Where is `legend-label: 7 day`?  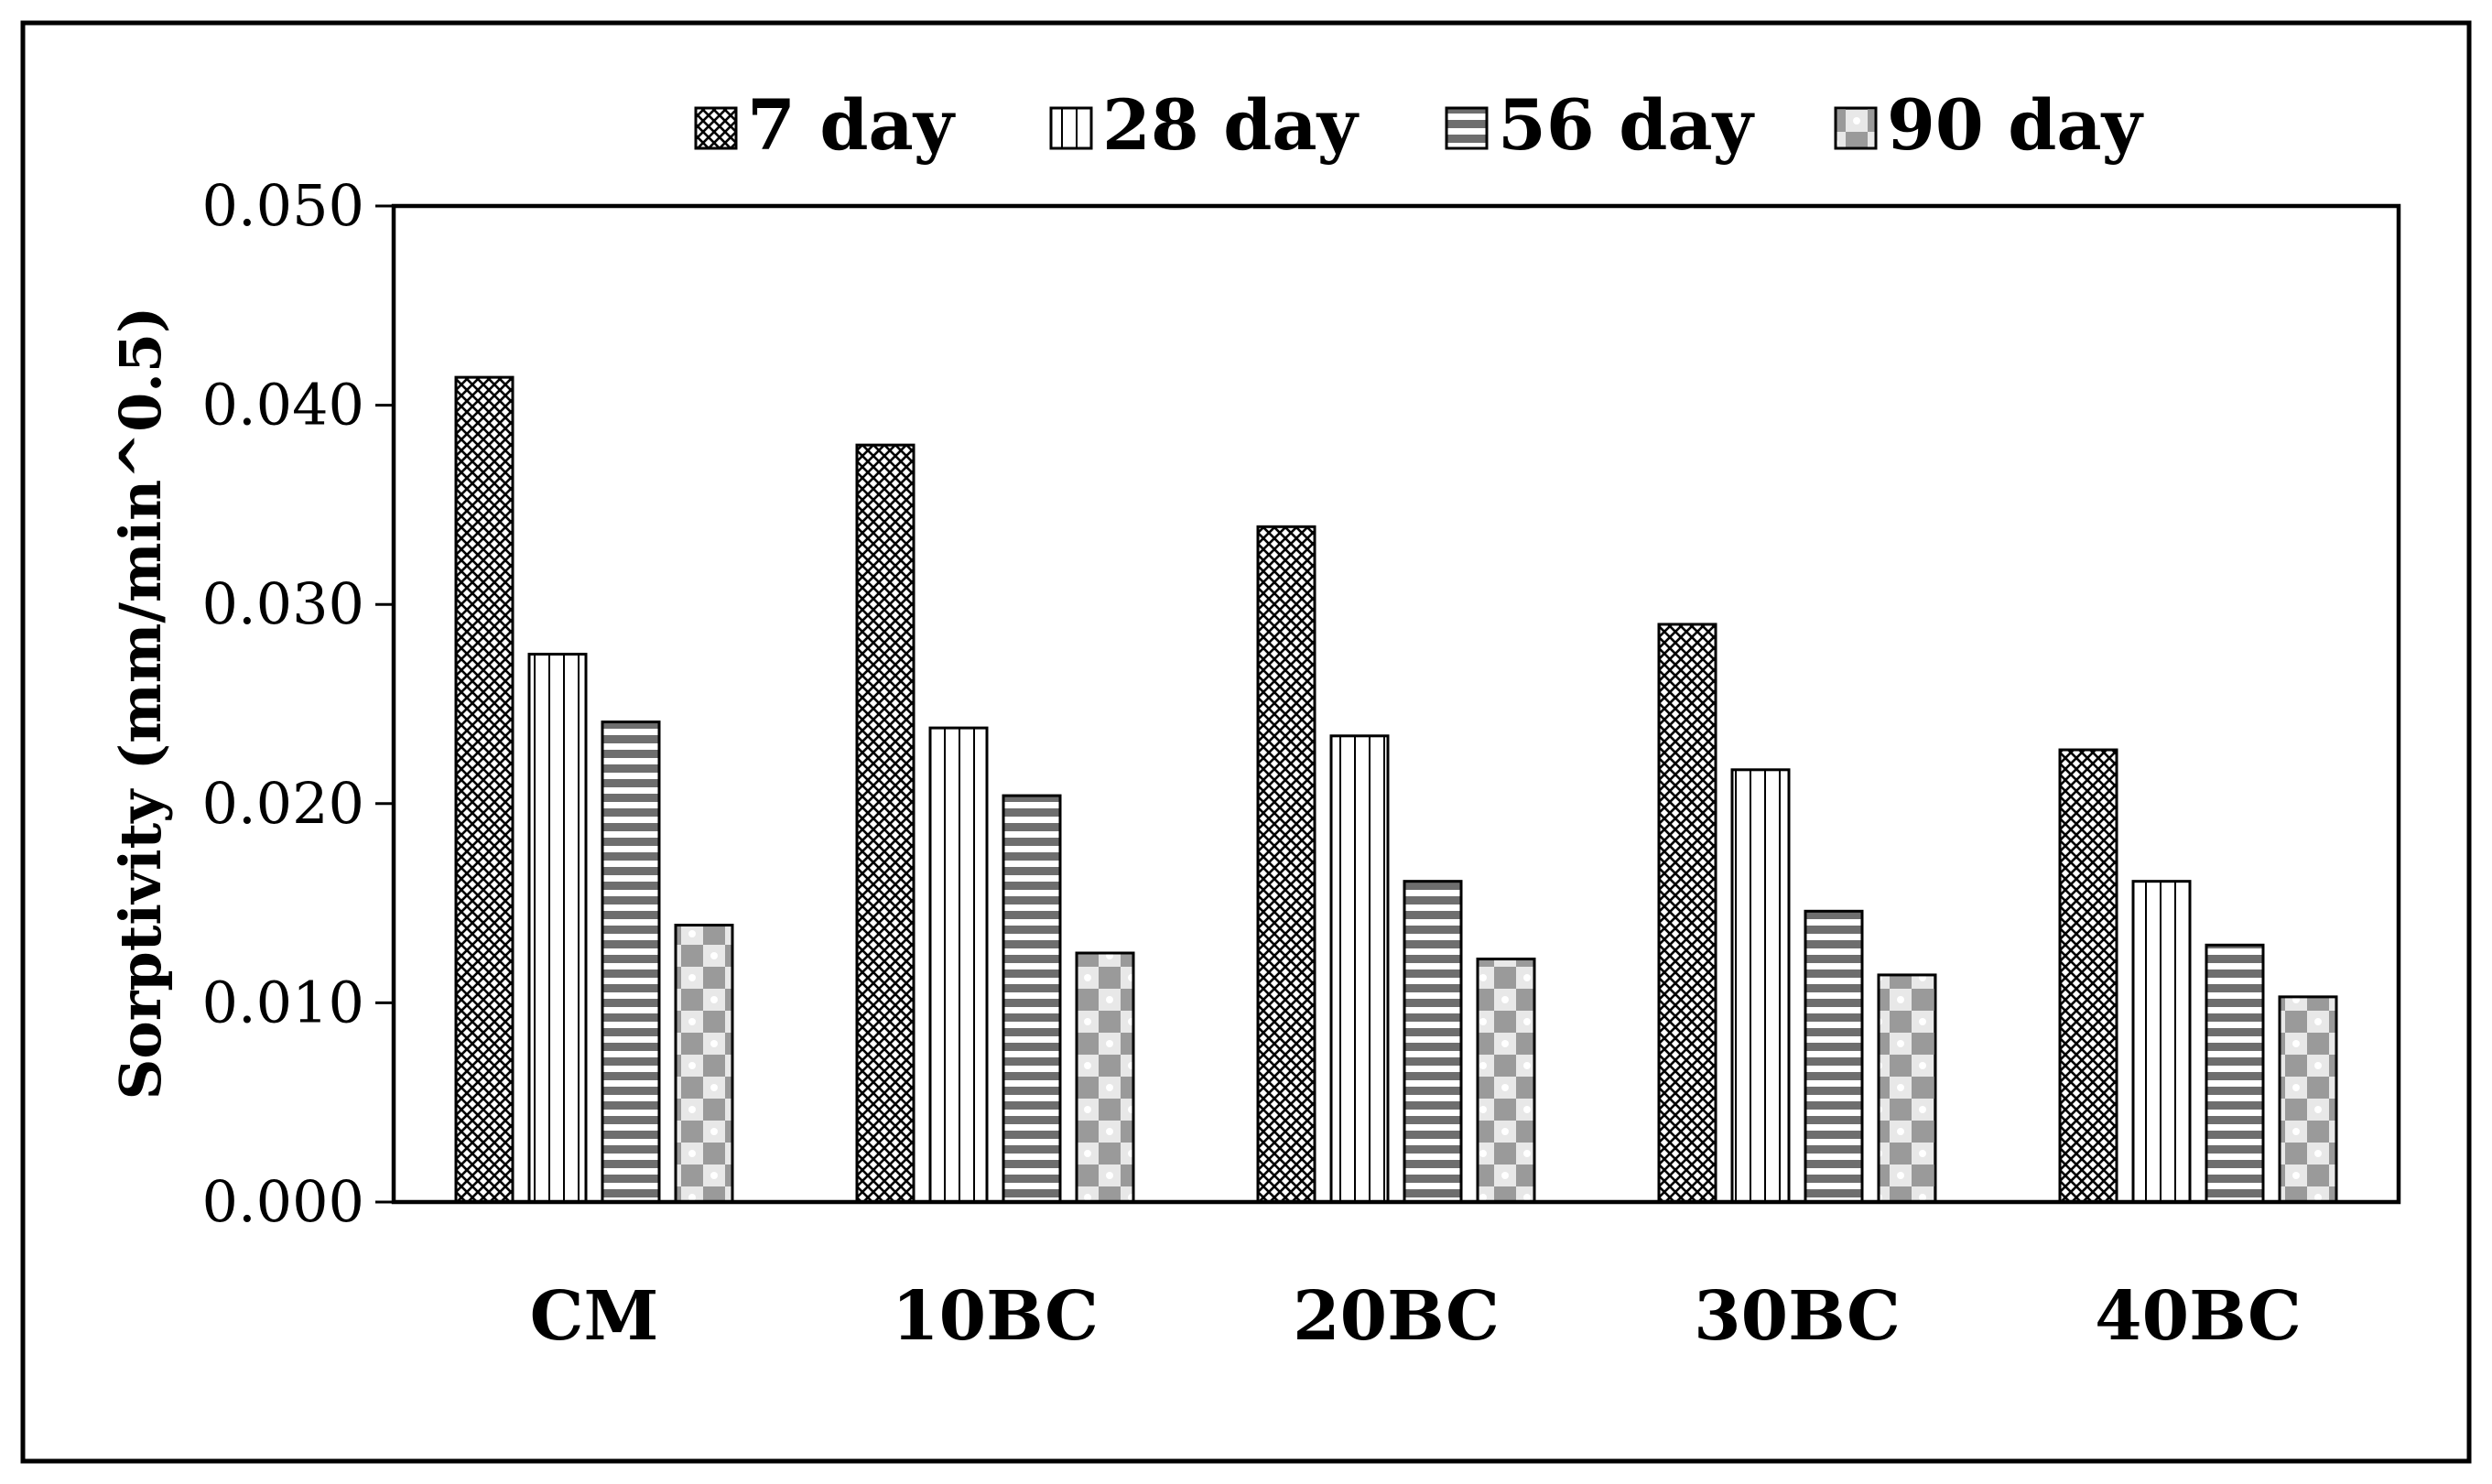 legend-label: 7 day is located at coordinates (851, 125).